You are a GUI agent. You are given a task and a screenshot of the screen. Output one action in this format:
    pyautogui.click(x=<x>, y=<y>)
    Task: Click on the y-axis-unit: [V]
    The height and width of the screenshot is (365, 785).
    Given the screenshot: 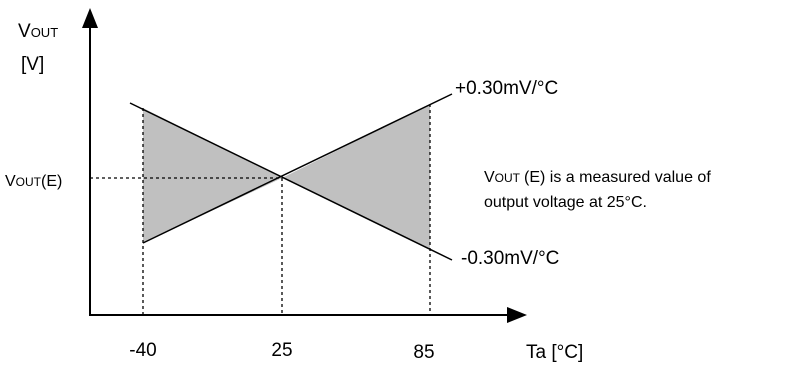 What is the action you would take?
    pyautogui.click(x=32, y=64)
    